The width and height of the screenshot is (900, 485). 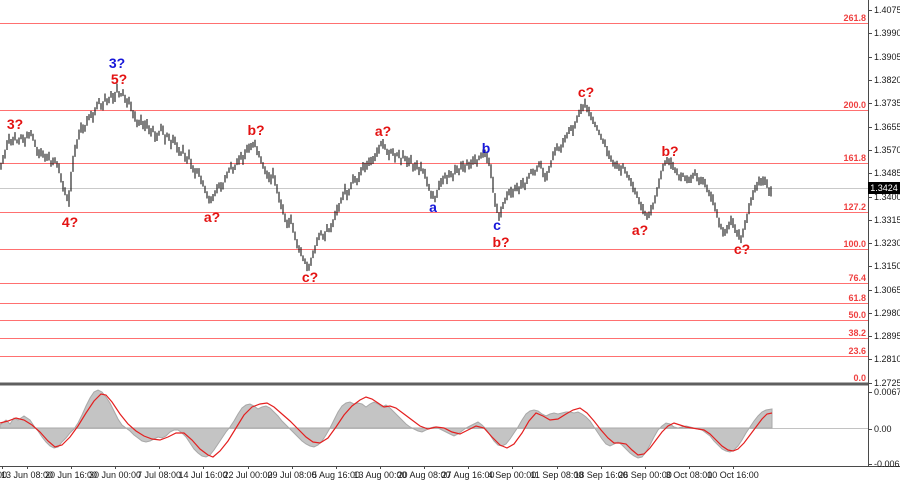 What do you see at coordinates (854, 207) in the screenshot?
I see `fib-level-label: 127.2` at bounding box center [854, 207].